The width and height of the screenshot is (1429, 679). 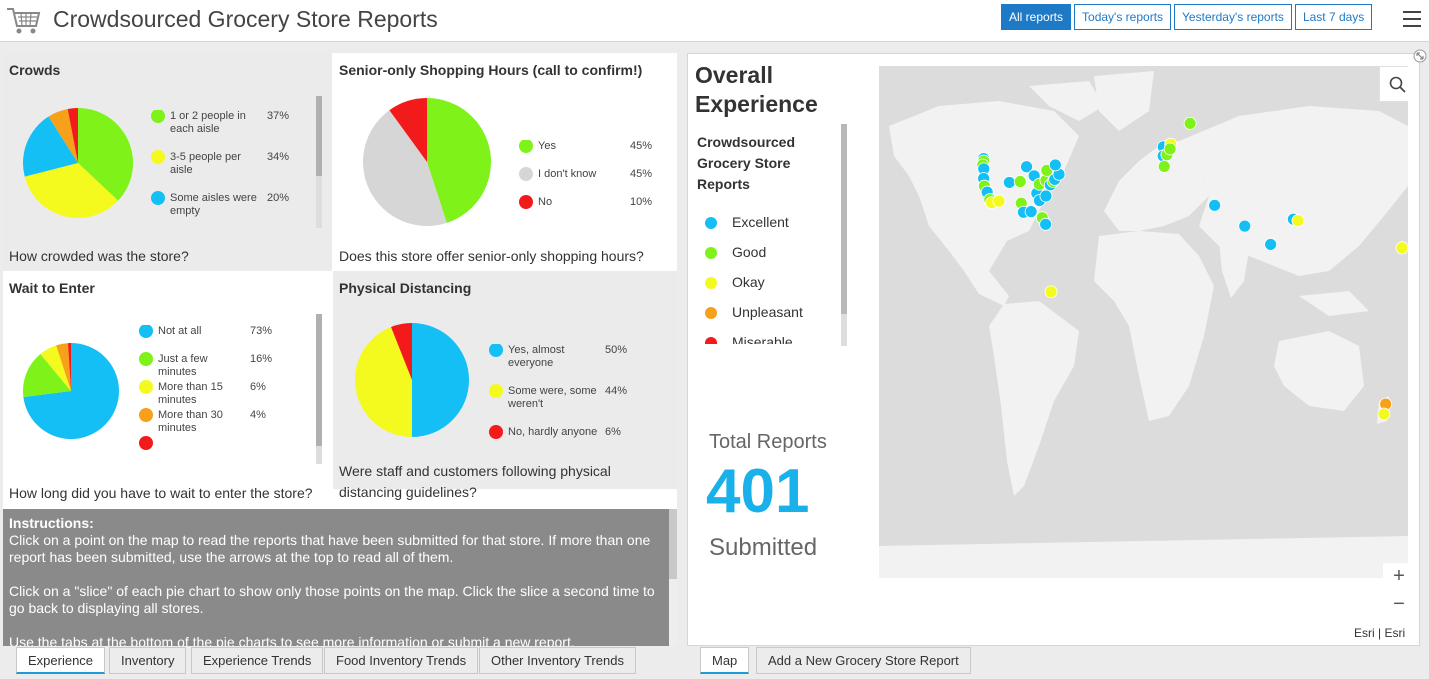 I want to click on tab-inventory: Inventory, so click(x=148, y=660).